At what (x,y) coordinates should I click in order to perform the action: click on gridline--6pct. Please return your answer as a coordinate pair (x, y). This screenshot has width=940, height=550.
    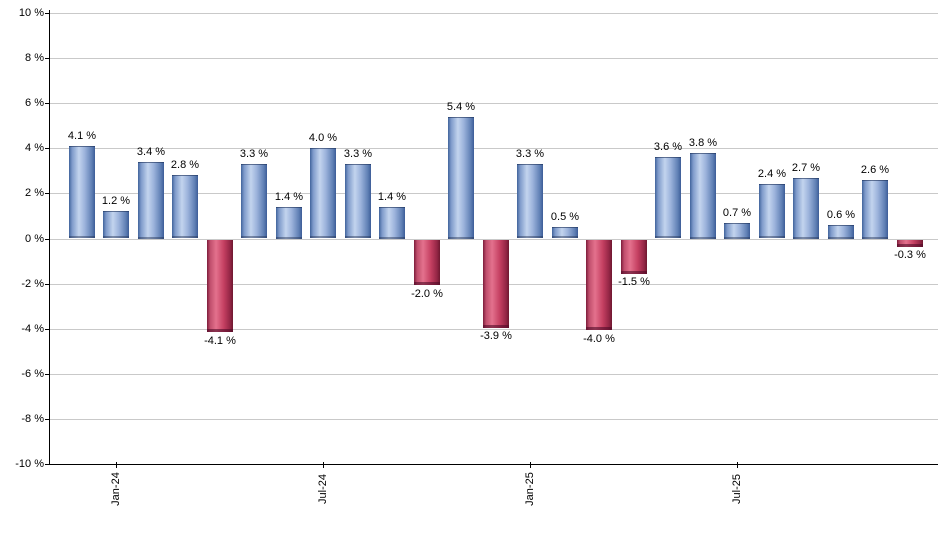
    Looking at the image, I should click on (493, 374).